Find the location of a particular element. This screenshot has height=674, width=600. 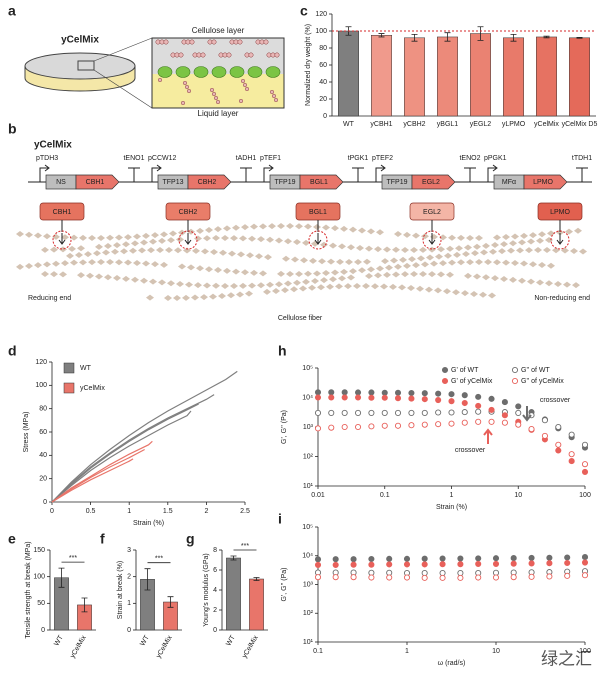

y-tick-label: 0 is located at coordinates (43, 630).